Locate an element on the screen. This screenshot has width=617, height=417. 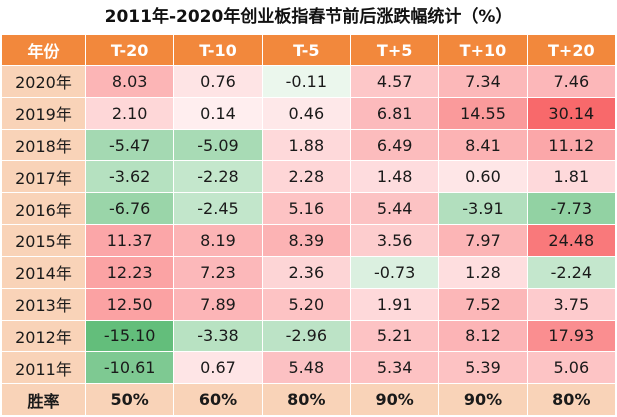
value-cell: 0.60 is located at coordinates (483, 177).